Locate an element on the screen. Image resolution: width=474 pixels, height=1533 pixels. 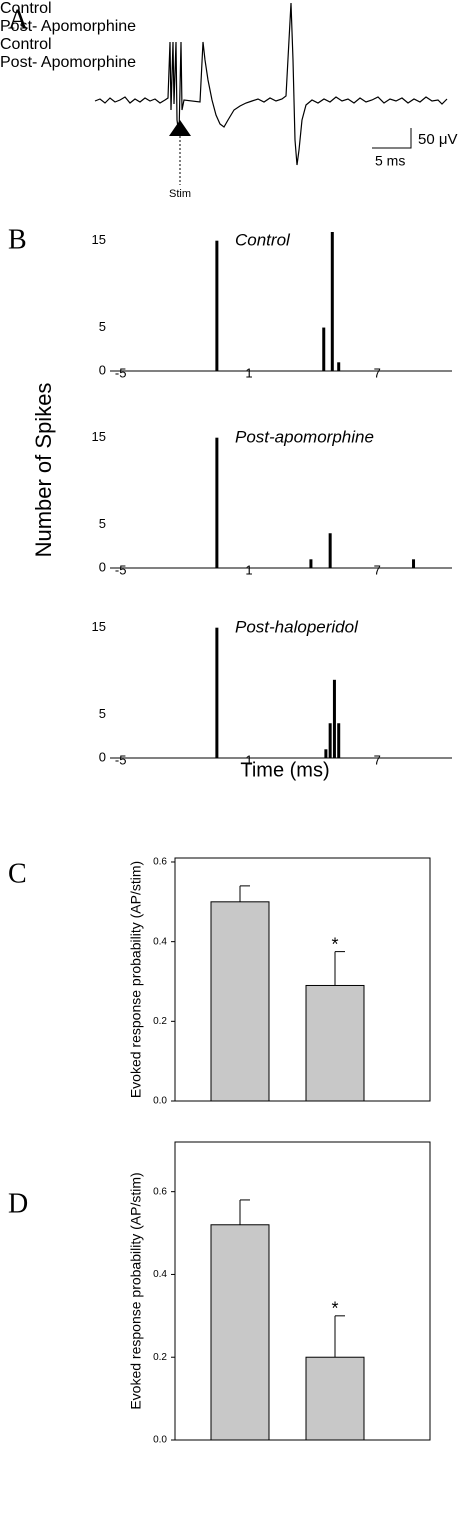
voltage-trace is located at coordinates (271, 84).